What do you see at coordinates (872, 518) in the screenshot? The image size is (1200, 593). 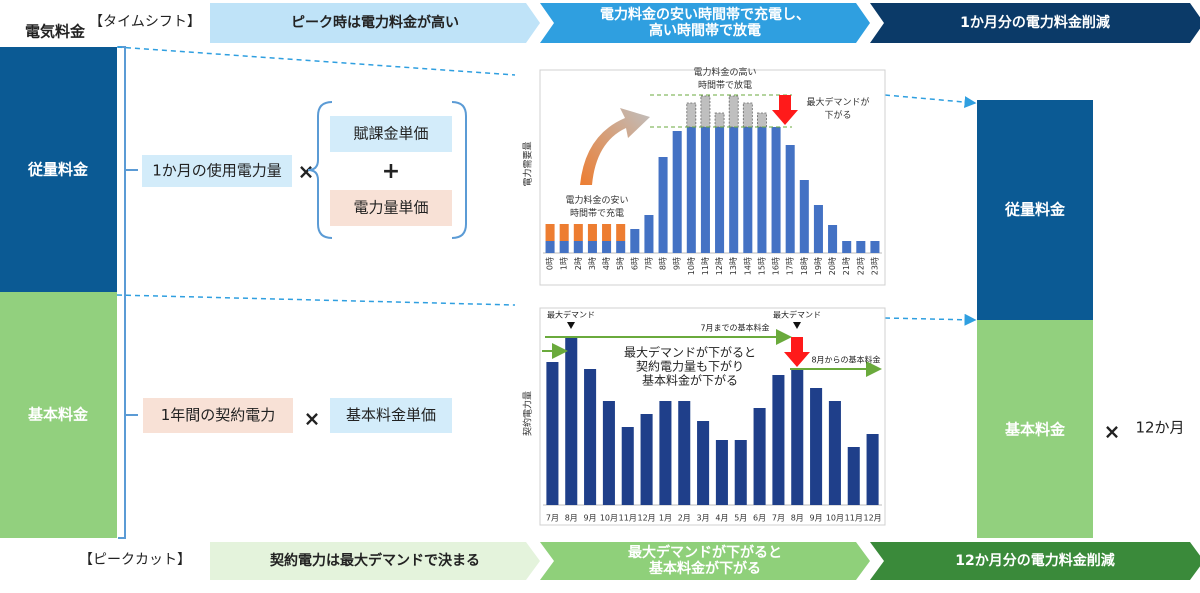 I see `x-tick-label: 12月` at bounding box center [872, 518].